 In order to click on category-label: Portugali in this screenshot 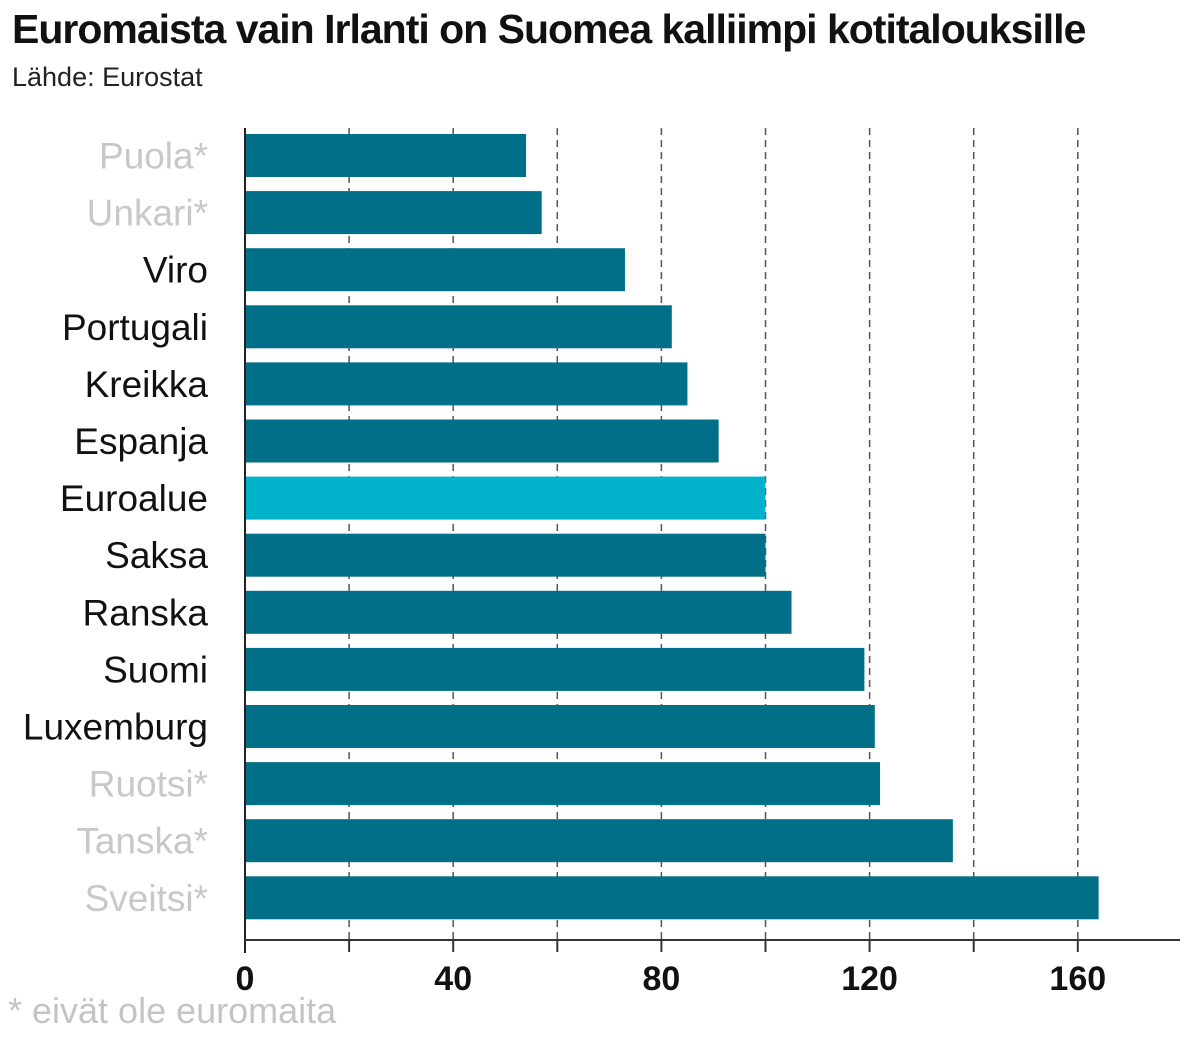, I will do `click(135, 327)`.